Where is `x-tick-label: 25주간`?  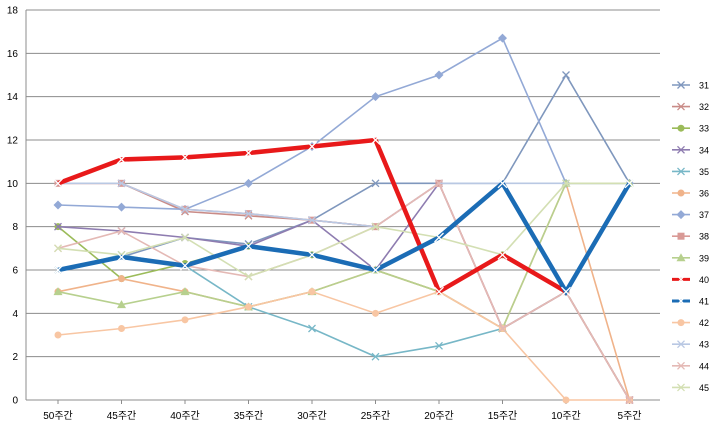
x-tick-label: 25주간 is located at coordinates (376, 416).